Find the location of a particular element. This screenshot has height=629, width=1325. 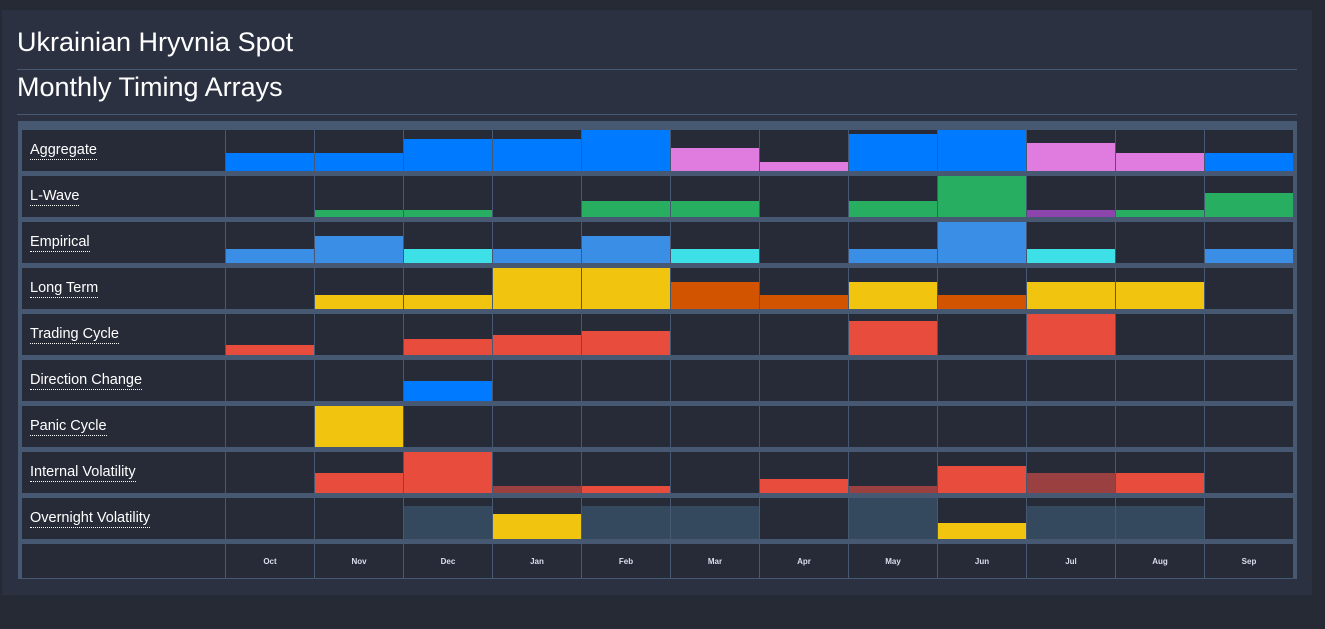

month-label: Apr is located at coordinates (804, 561).